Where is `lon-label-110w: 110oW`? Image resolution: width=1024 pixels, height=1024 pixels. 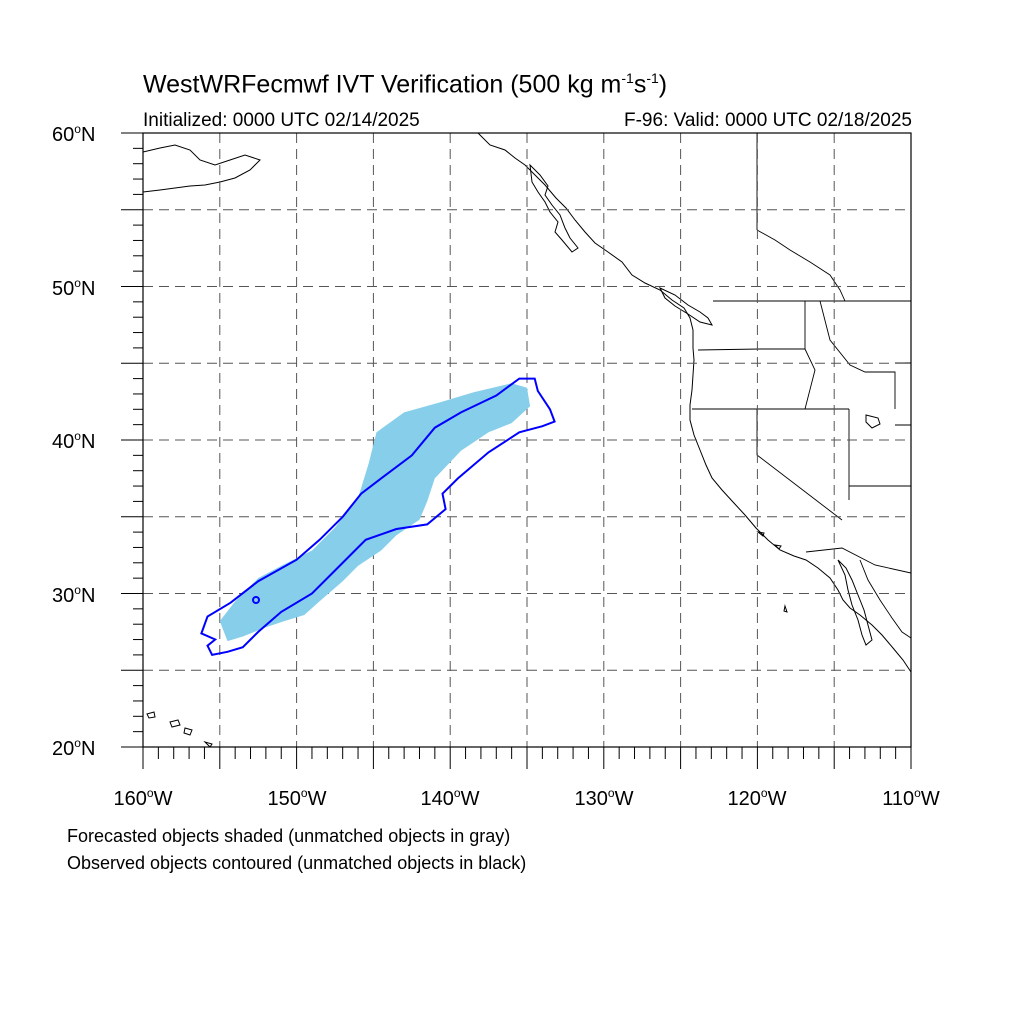
lon-label-110w: 110oW is located at coordinates (911, 798).